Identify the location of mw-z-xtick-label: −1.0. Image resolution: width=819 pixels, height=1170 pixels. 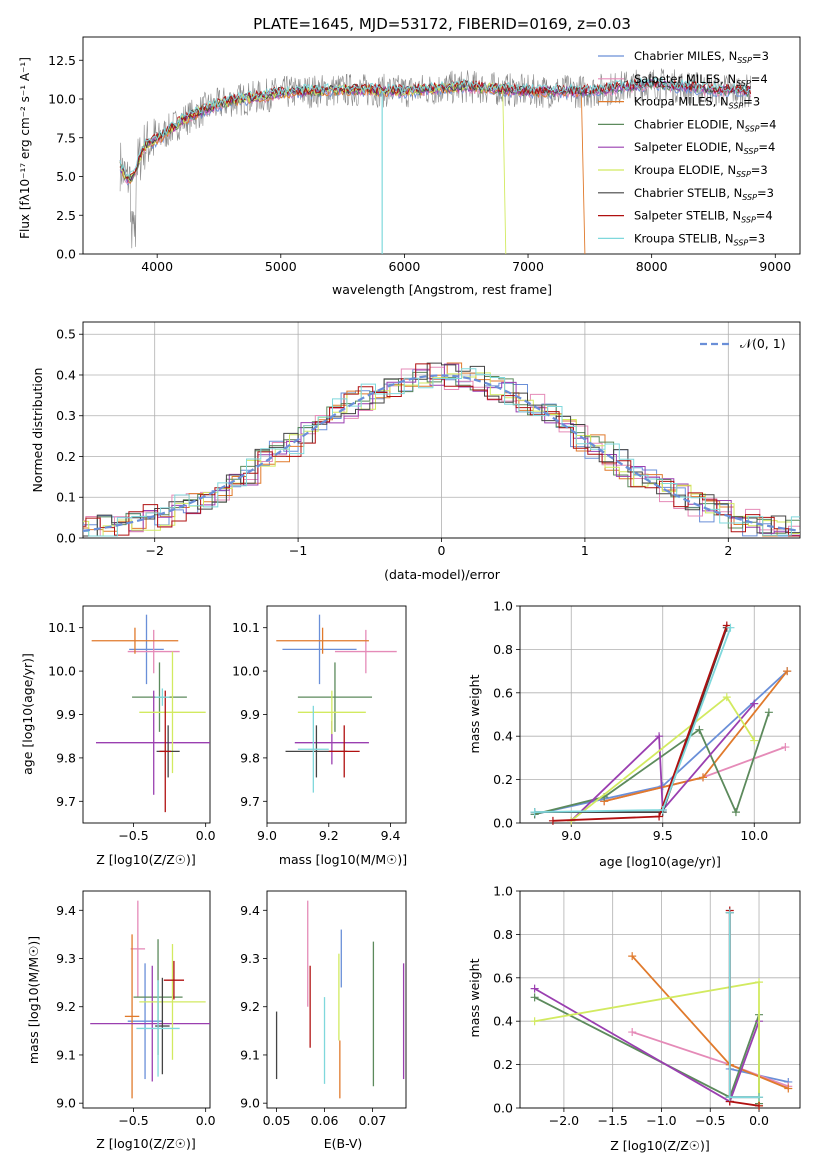
(661, 1120).